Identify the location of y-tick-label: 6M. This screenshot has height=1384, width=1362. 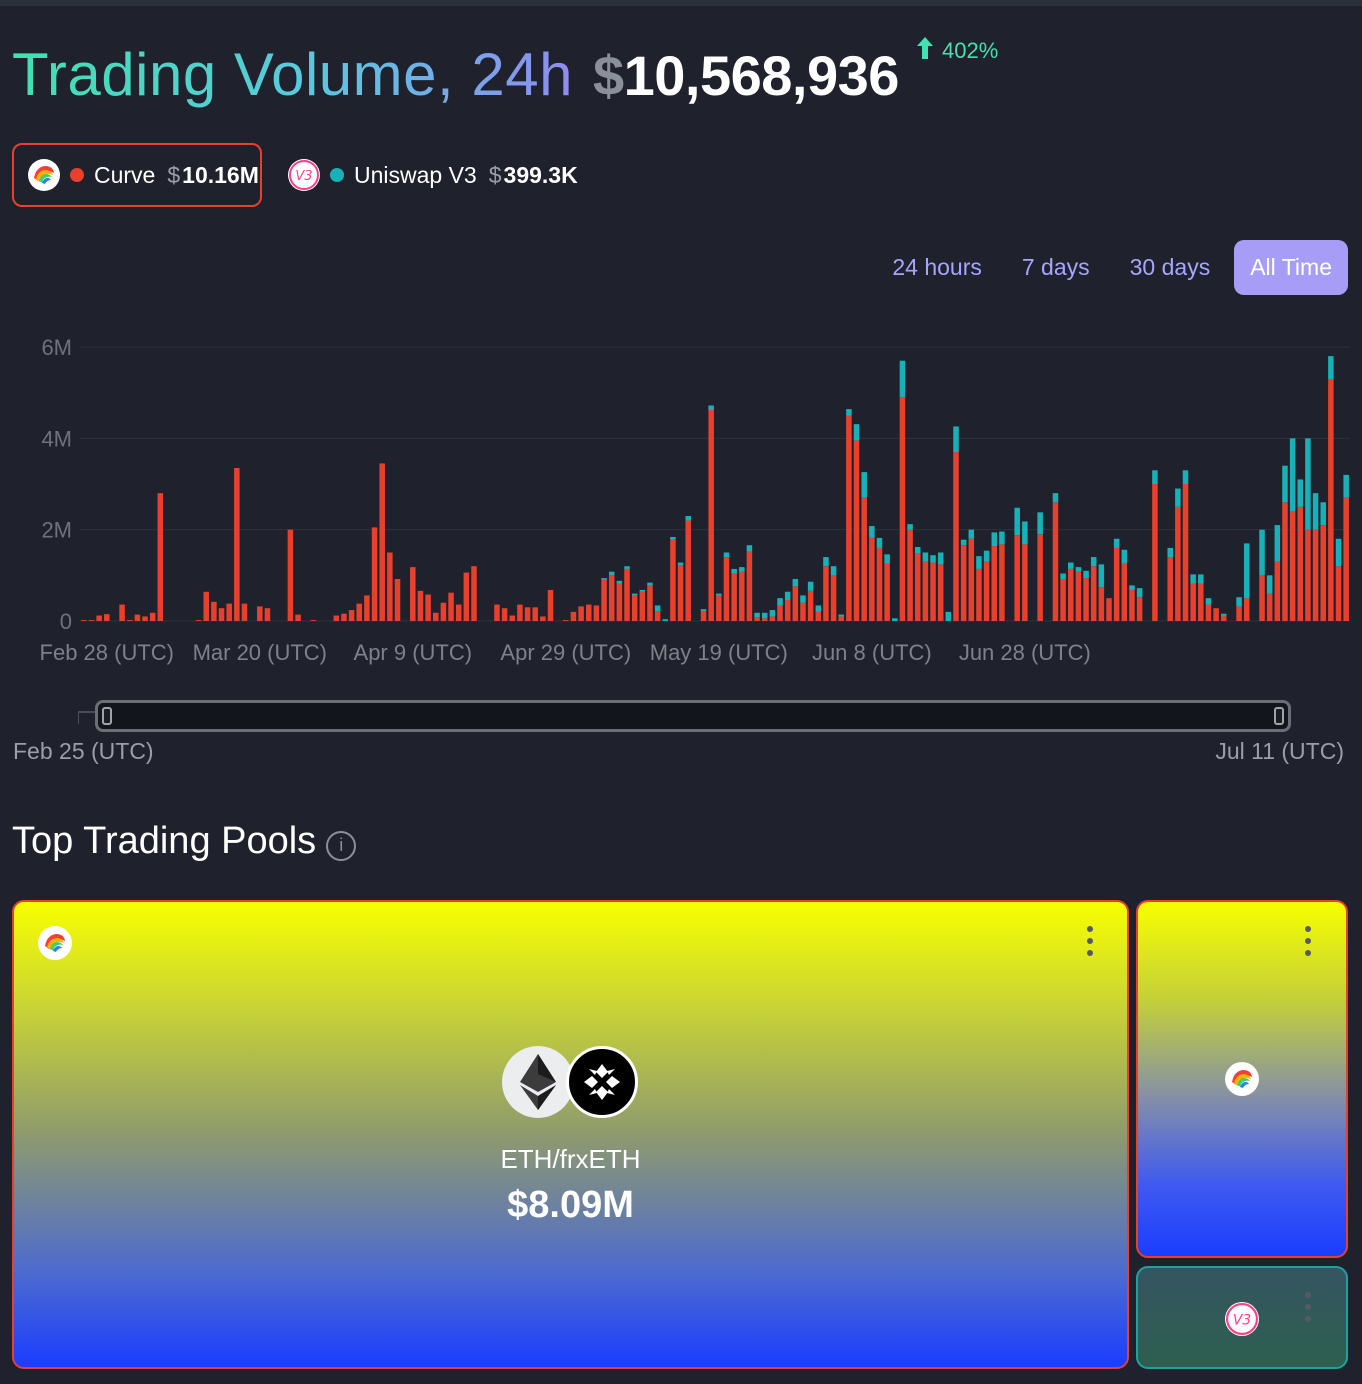
(56, 347).